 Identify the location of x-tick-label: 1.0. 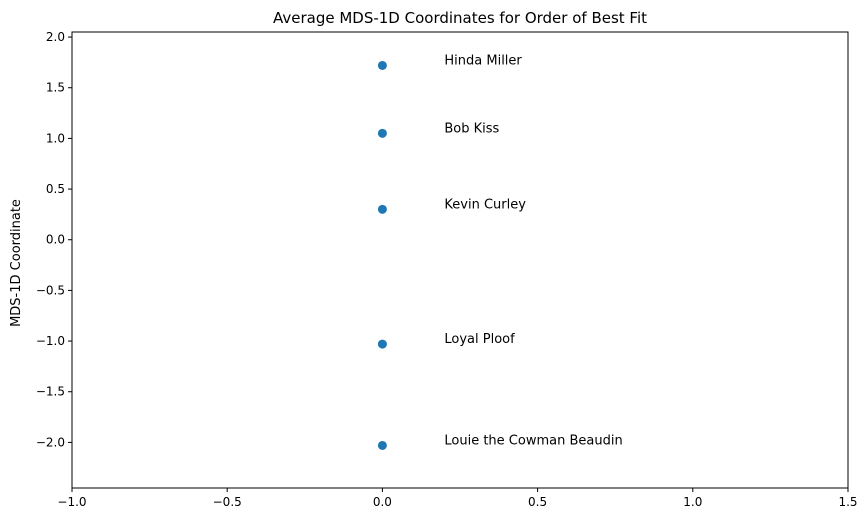
(692, 502).